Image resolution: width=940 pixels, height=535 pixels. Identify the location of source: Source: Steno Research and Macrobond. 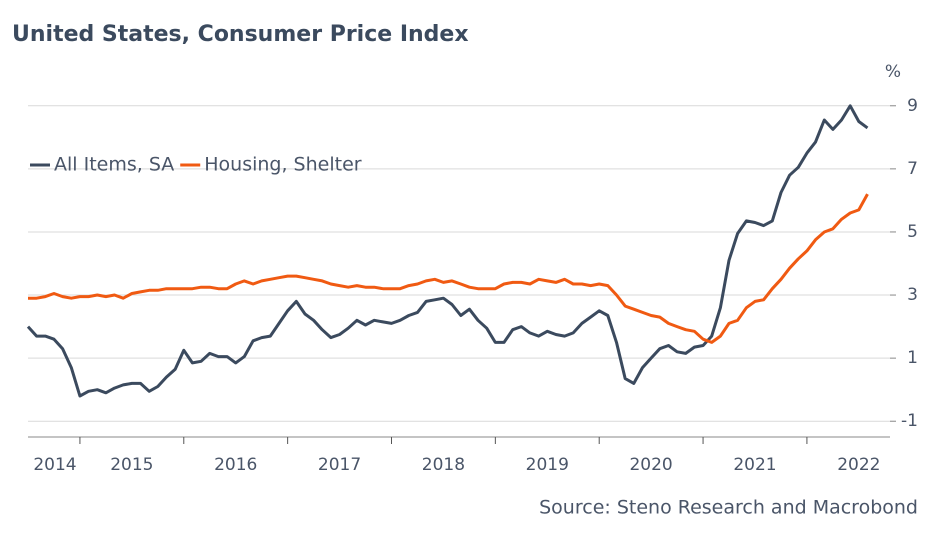
(728, 508).